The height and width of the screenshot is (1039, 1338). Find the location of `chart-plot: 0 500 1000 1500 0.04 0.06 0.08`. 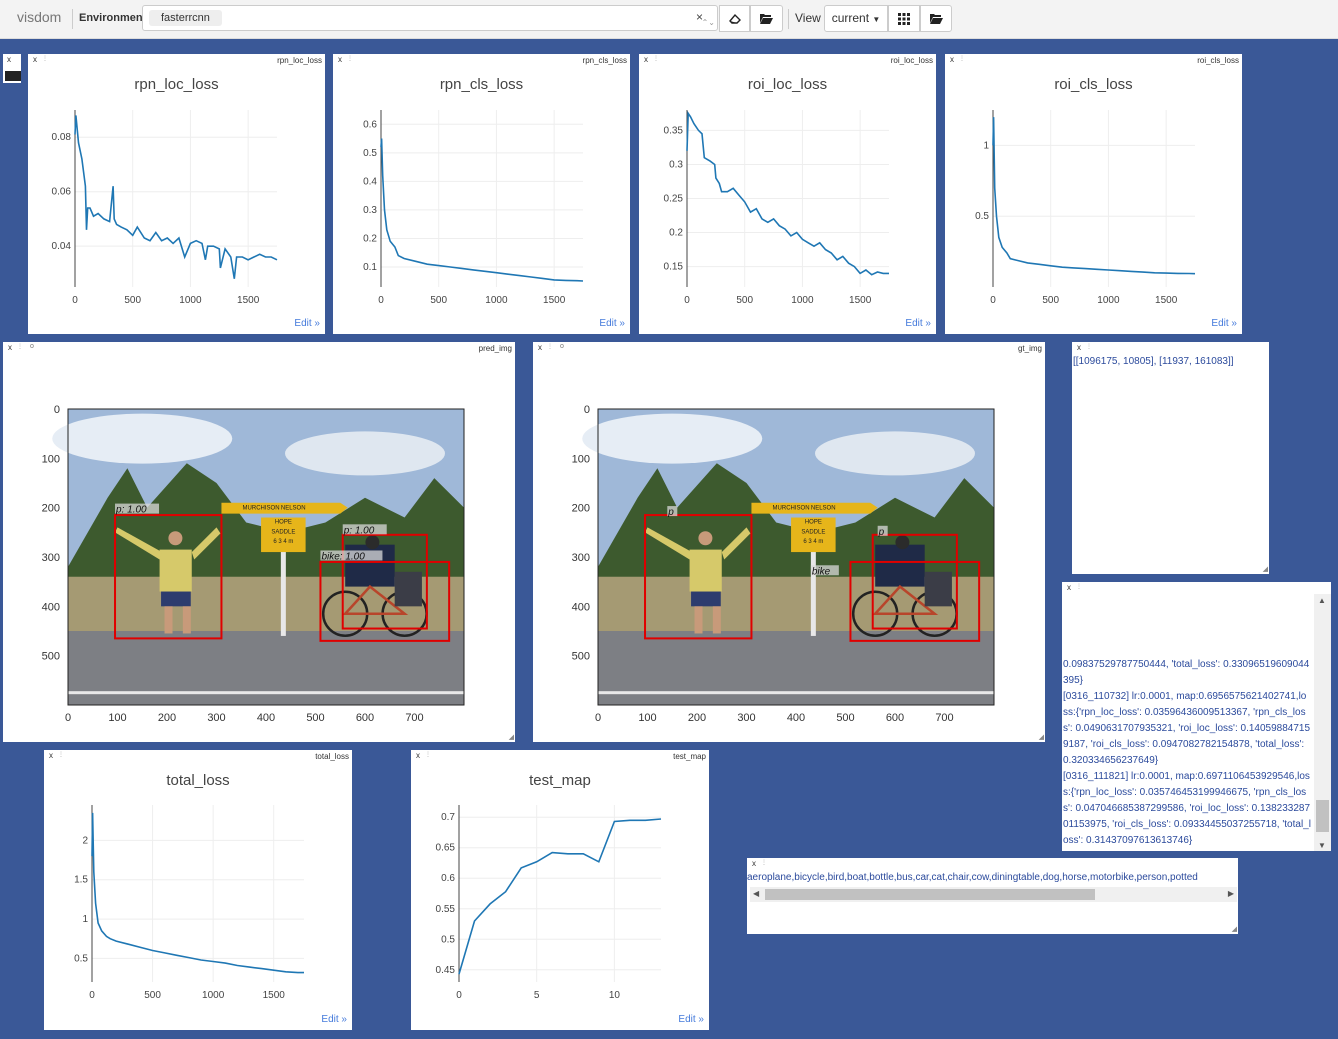

chart-plot: 0 500 1000 1500 0.04 0.06 0.08 is located at coordinates (176, 194).